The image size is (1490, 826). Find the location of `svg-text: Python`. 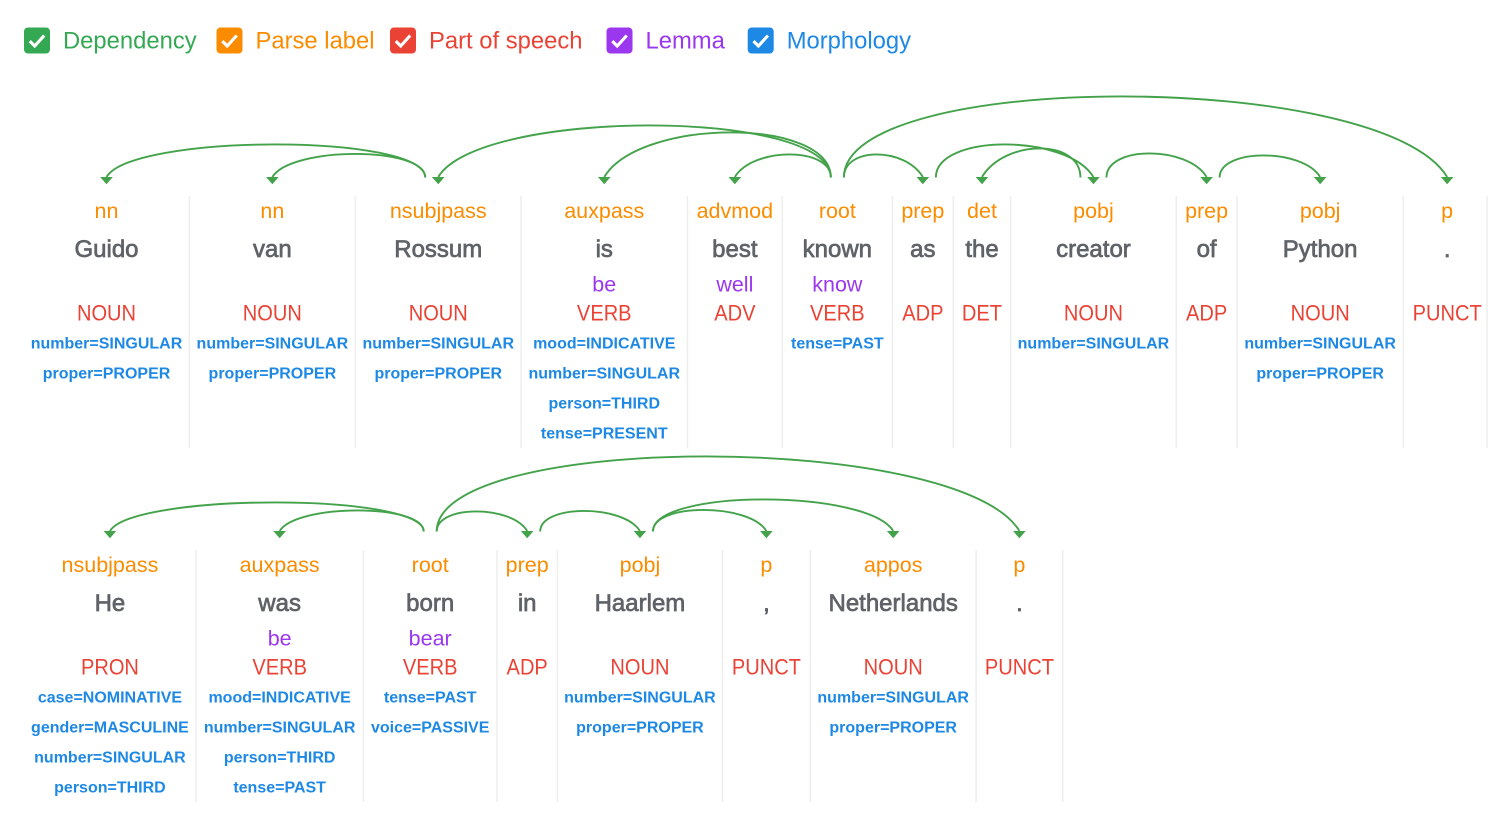

svg-text: Python is located at coordinates (1320, 249).